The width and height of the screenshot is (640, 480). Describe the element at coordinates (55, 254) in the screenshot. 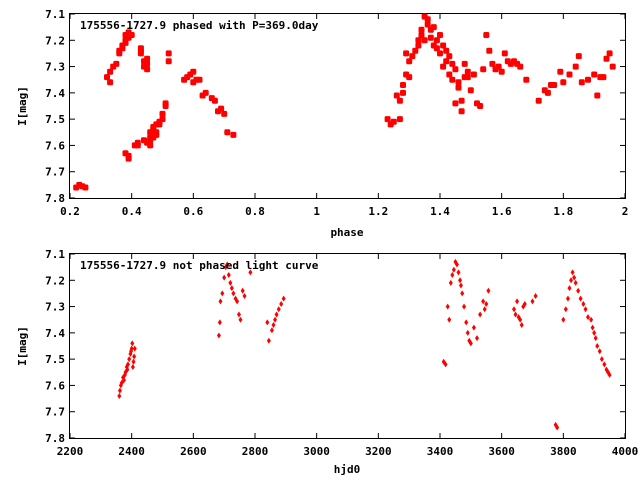

I see `y-tick-label: 7.1` at that location.